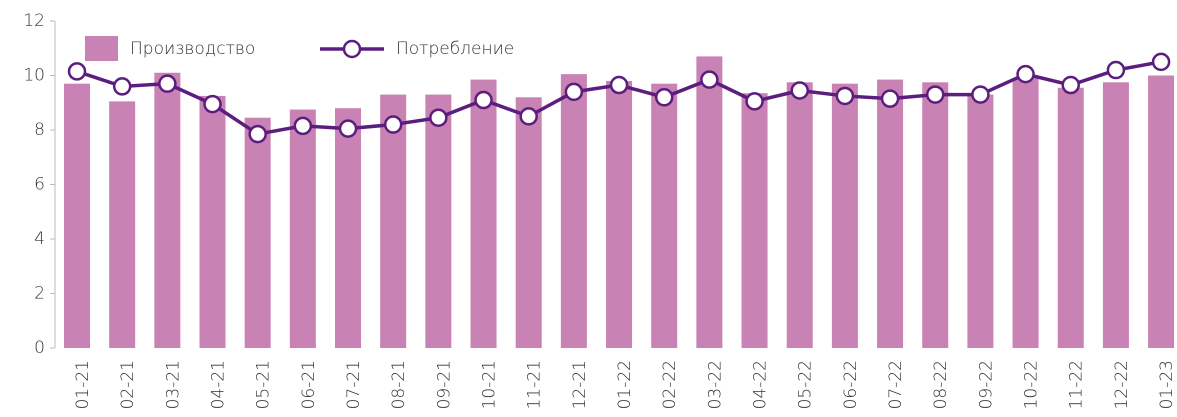  What do you see at coordinates (1032, 384) in the screenshot?
I see `x-tick-label: 10-22` at bounding box center [1032, 384].